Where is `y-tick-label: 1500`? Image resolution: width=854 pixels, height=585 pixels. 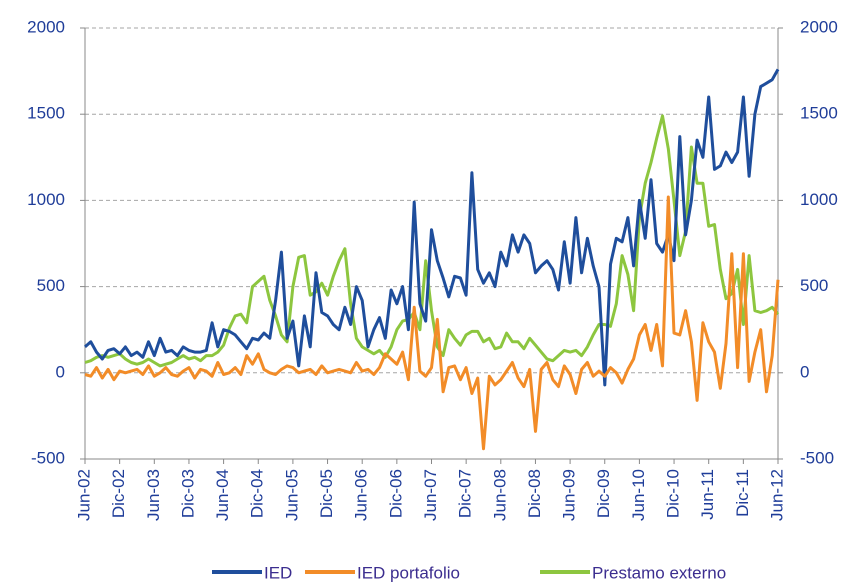 y-tick-label: 1500 is located at coordinates (46, 113).